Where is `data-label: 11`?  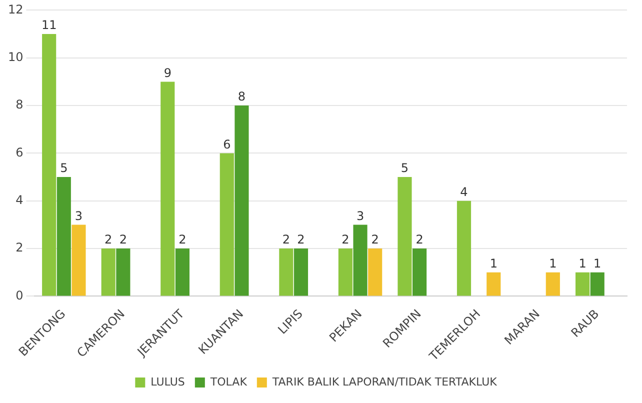
data-label: 11 is located at coordinates (49, 25).